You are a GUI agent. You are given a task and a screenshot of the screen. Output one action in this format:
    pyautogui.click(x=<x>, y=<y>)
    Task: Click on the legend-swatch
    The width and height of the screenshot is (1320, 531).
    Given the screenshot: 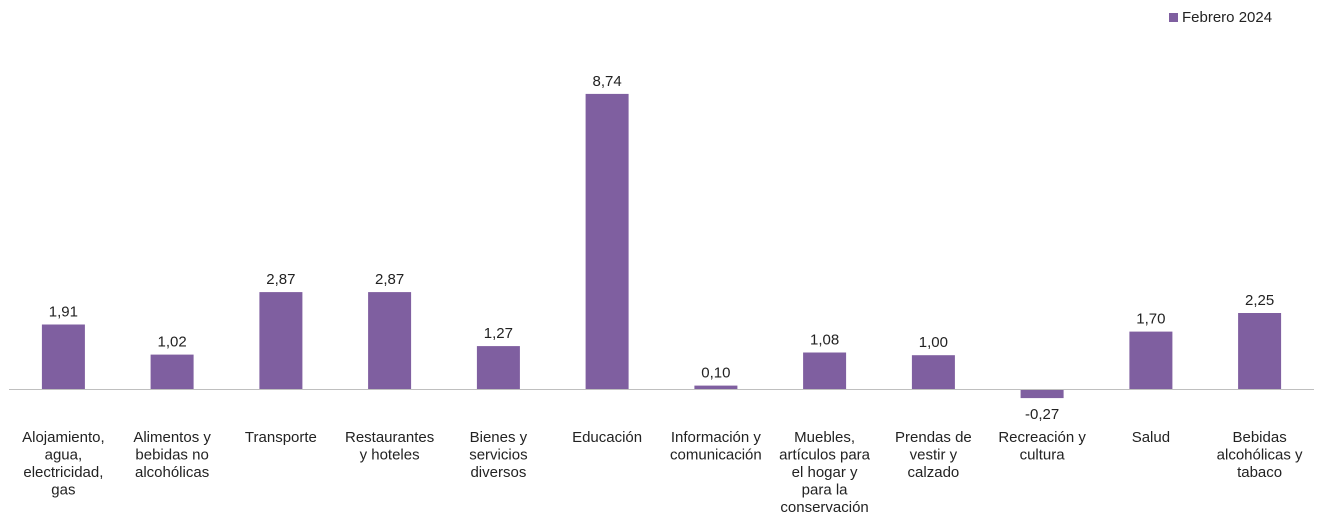 What is the action you would take?
    pyautogui.click(x=1173, y=17)
    